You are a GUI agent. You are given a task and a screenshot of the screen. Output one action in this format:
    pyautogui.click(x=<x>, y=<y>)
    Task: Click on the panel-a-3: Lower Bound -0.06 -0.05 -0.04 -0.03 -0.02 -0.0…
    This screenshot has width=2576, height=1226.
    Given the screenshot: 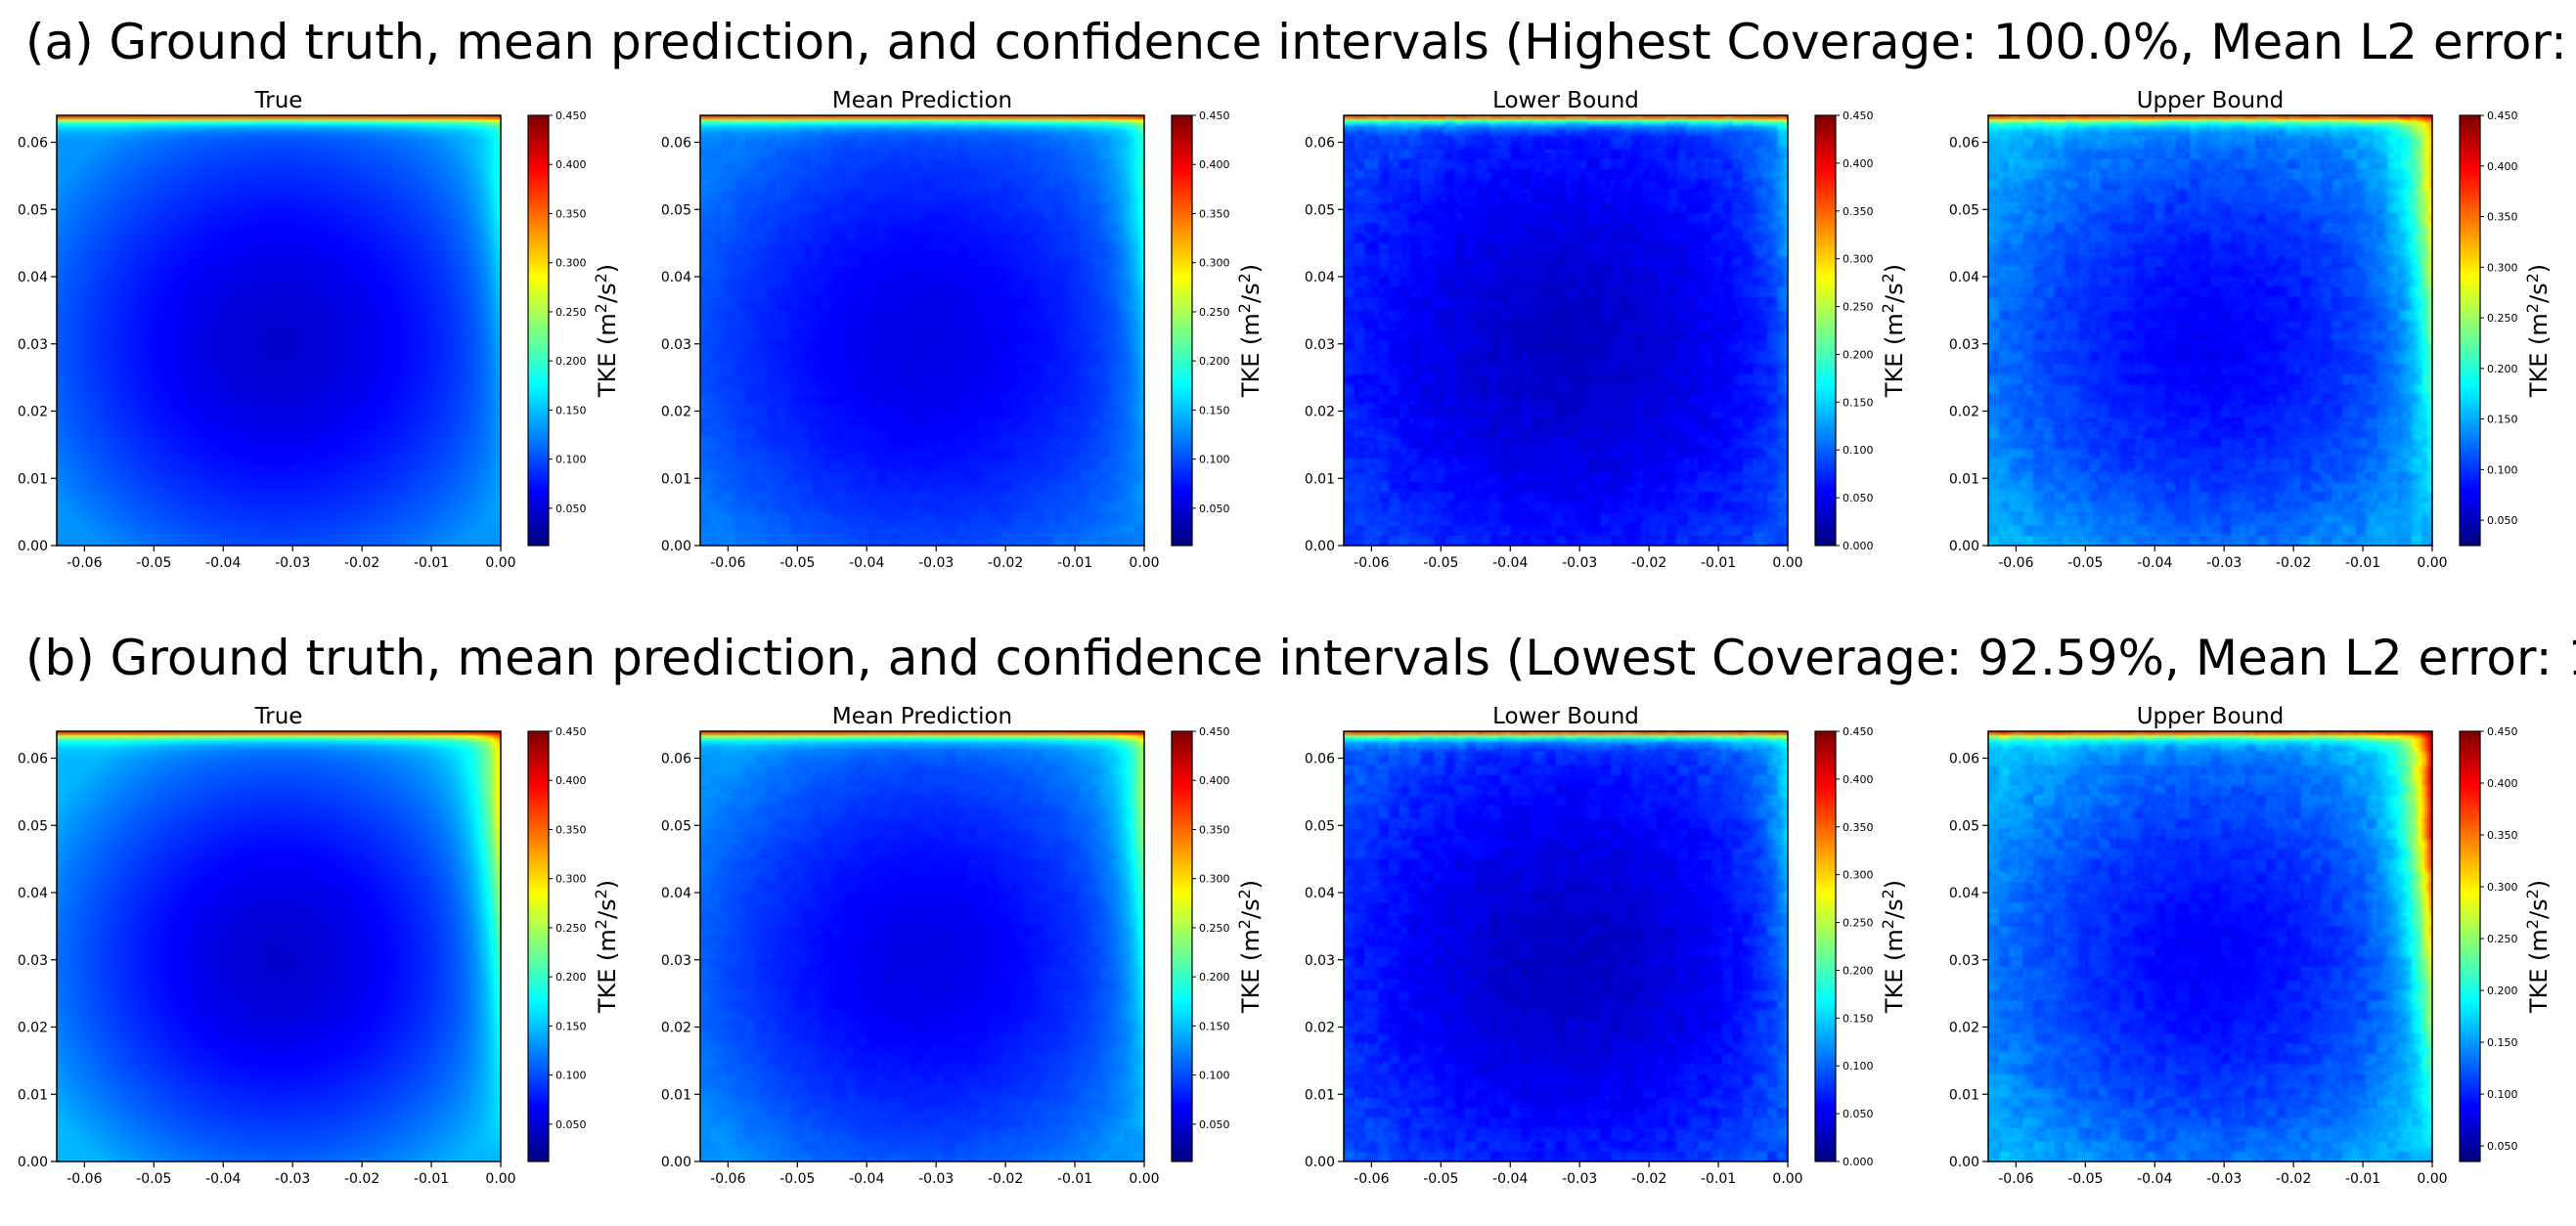 What is the action you would take?
    pyautogui.click(x=1606, y=329)
    